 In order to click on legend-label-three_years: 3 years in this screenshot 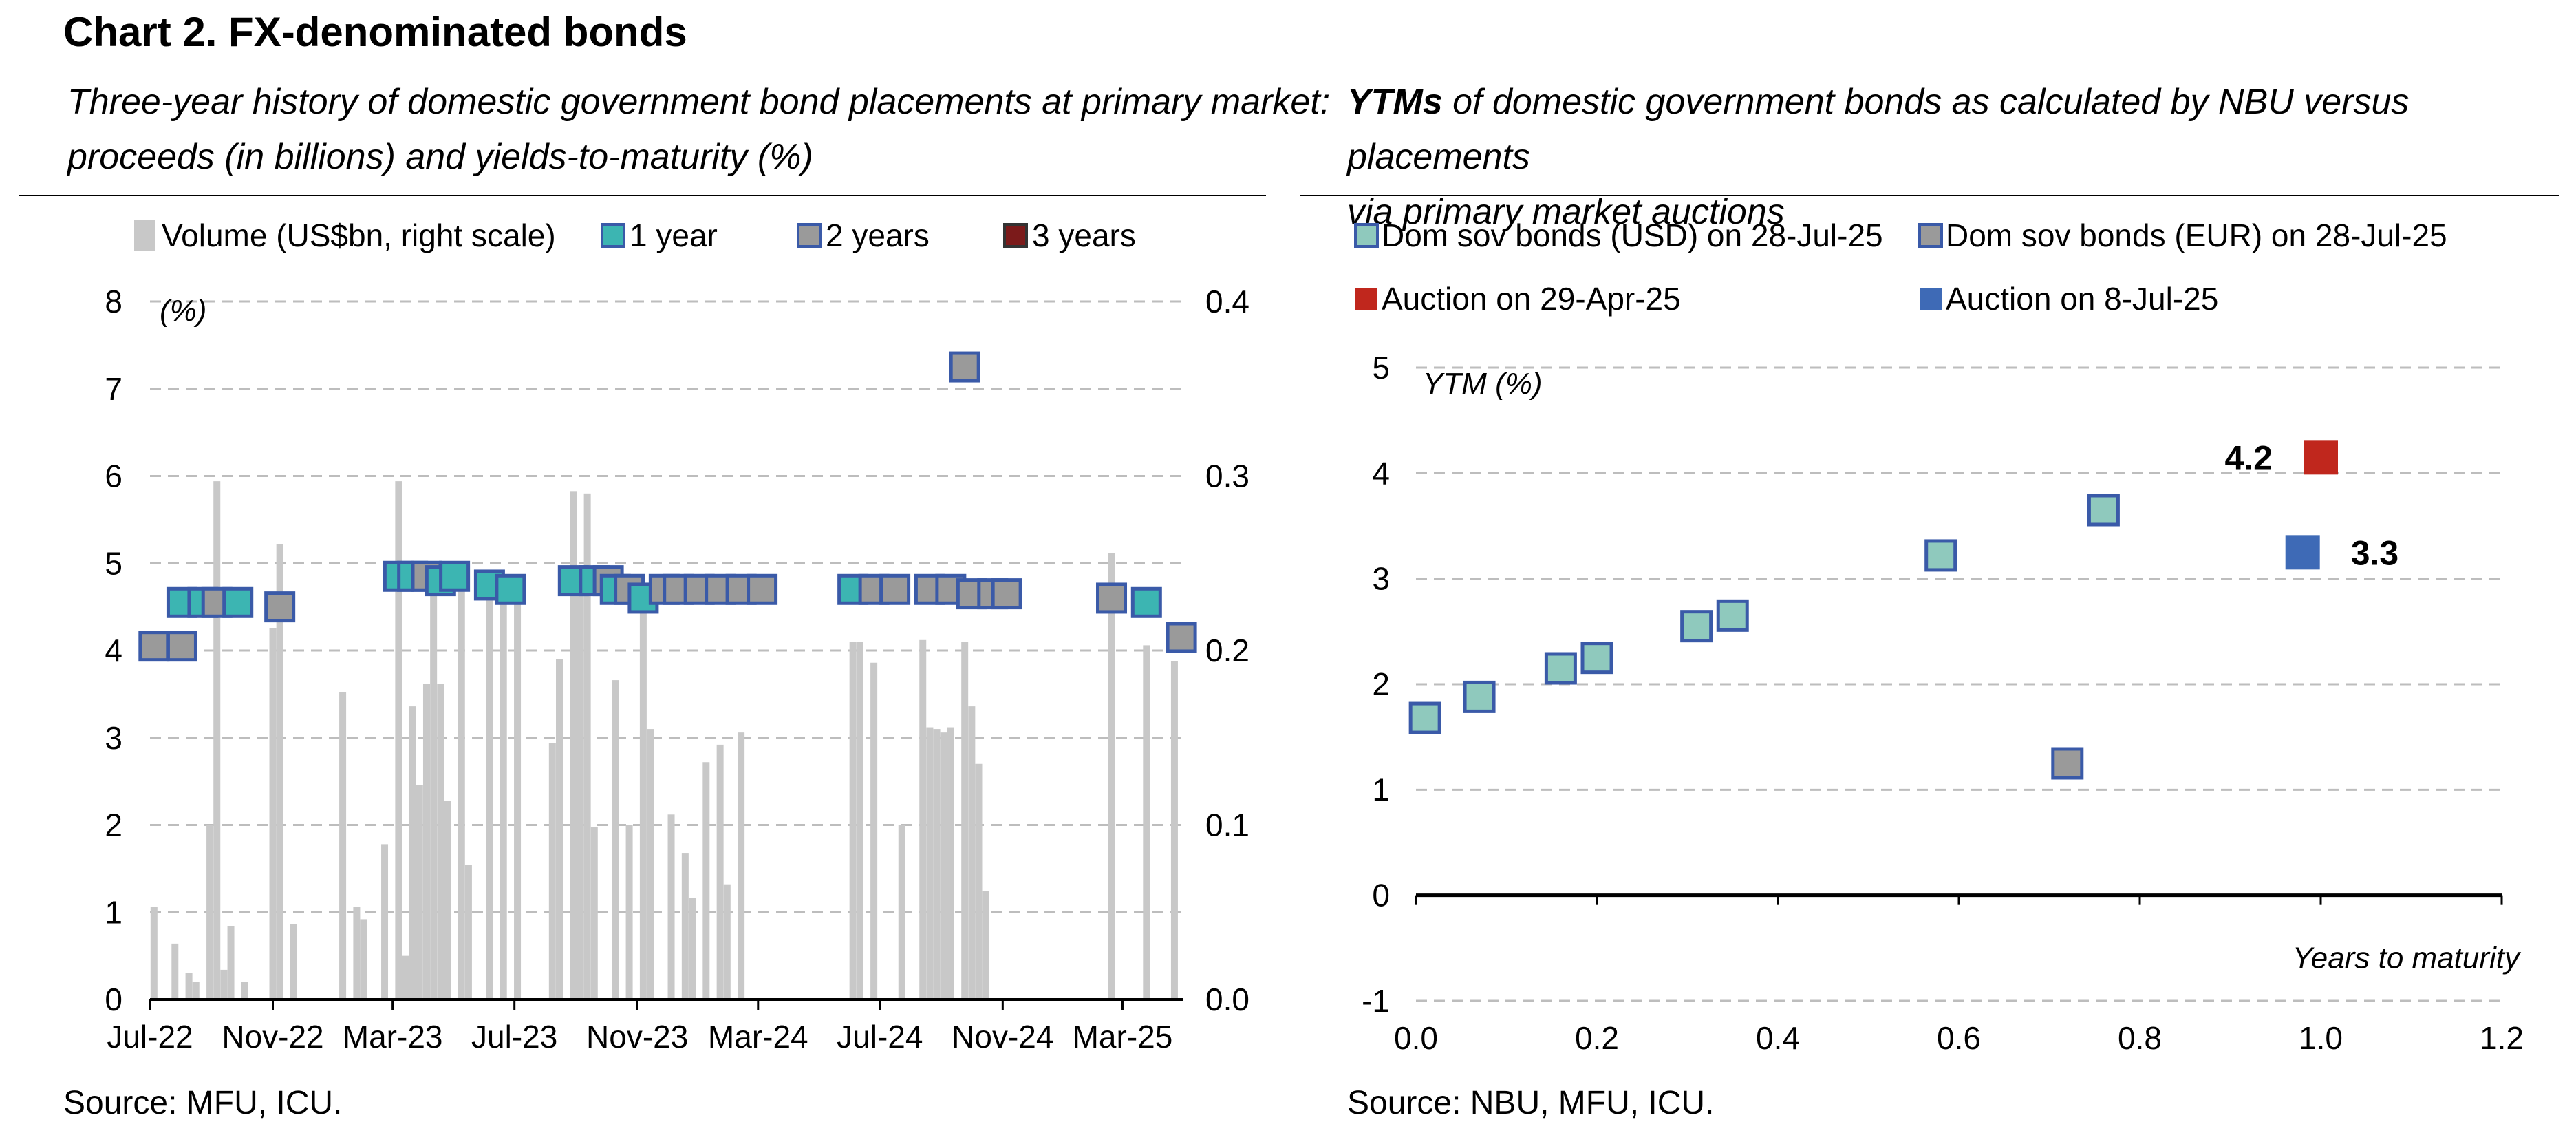, I will do `click(1084, 235)`.